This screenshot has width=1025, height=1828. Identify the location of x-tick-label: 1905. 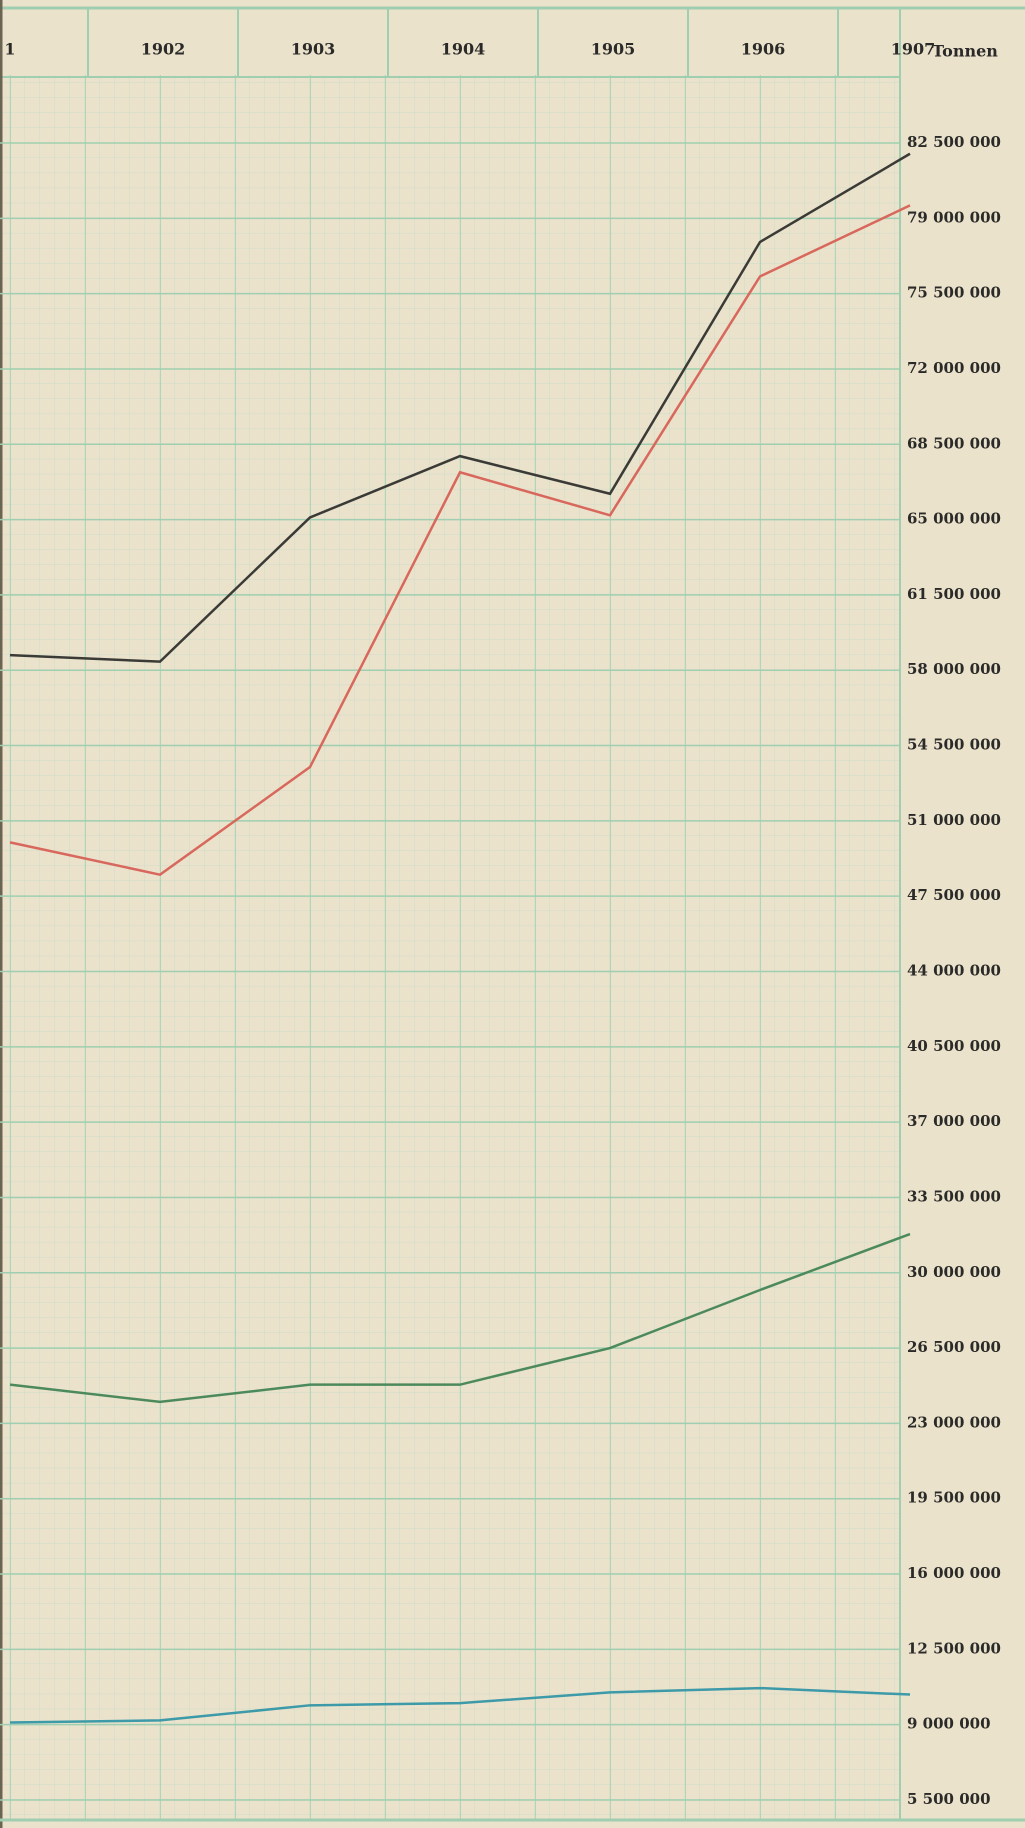
(613, 49).